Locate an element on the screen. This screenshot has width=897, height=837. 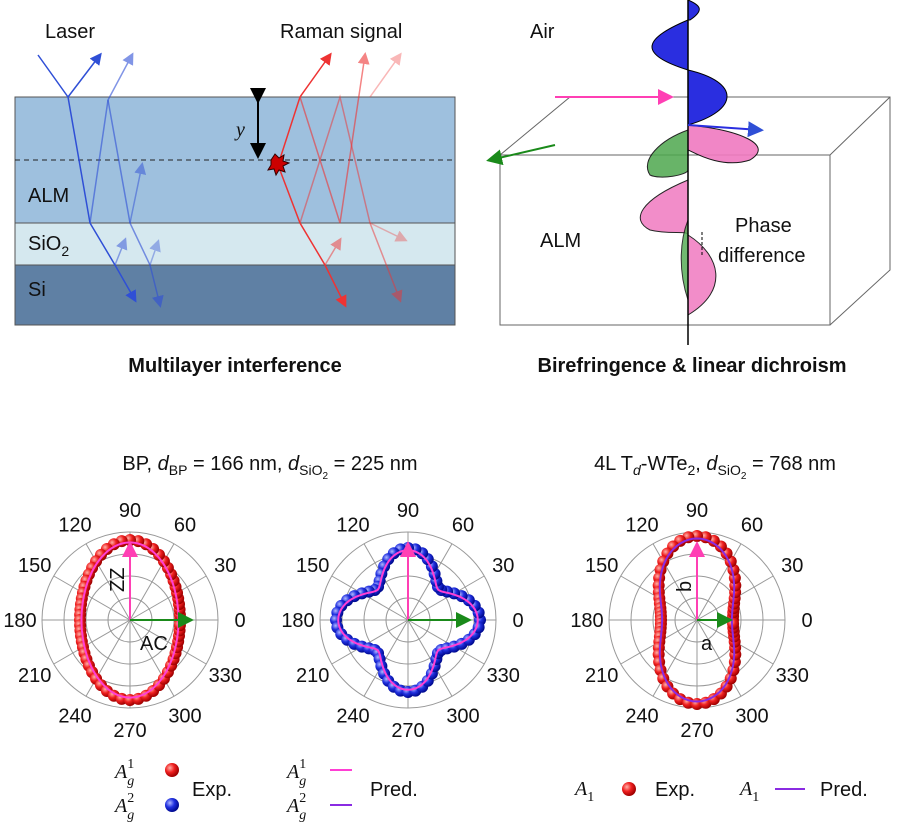
text: = 166 nm, is located at coordinates (237, 464).